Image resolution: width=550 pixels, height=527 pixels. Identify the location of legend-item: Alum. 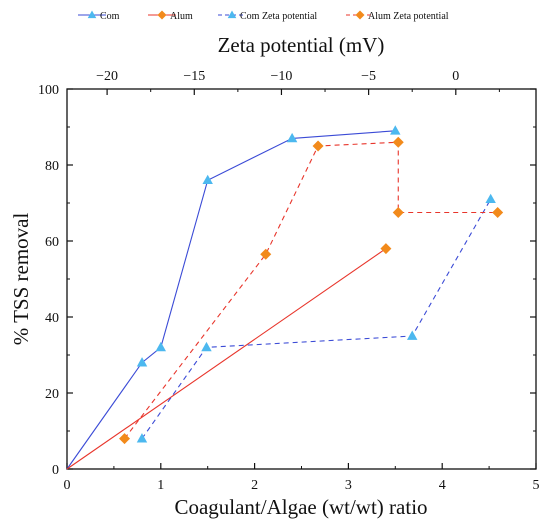
(170, 16).